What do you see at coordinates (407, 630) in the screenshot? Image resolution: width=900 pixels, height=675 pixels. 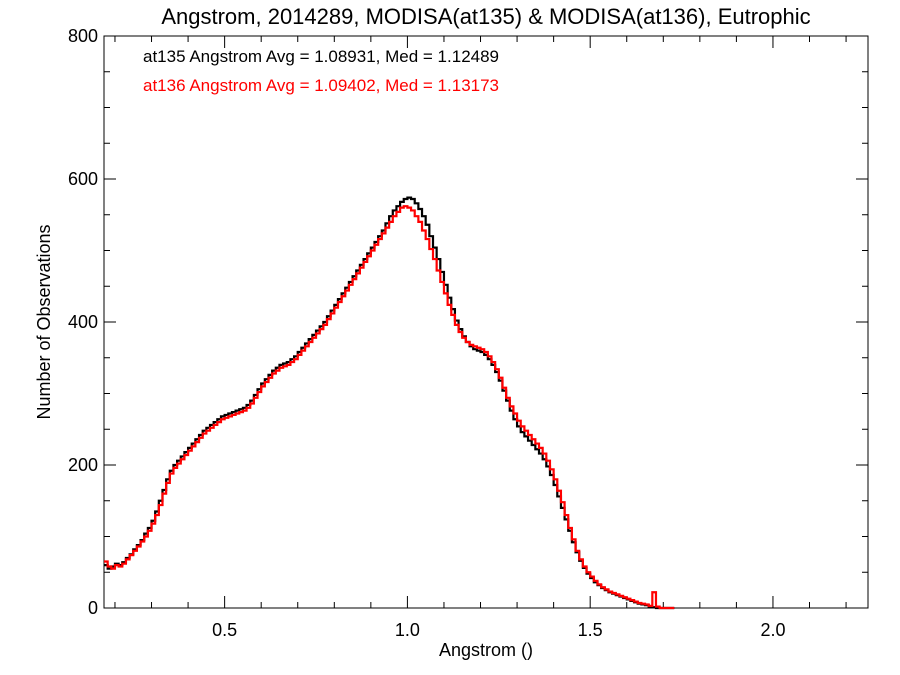 I see `x-tick-label: 1.0` at bounding box center [407, 630].